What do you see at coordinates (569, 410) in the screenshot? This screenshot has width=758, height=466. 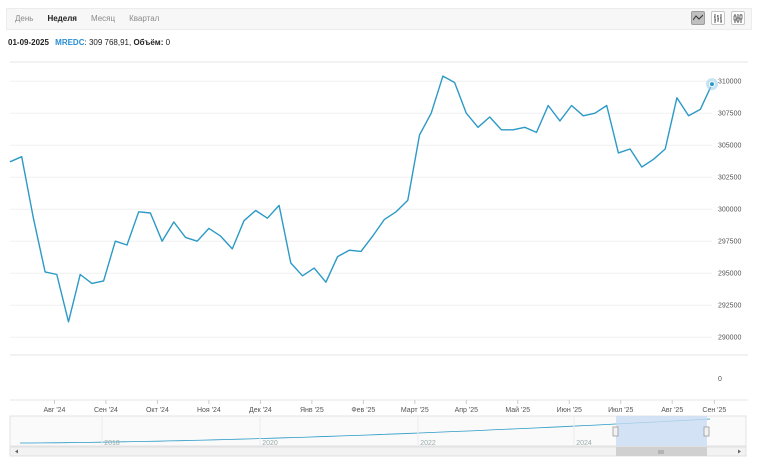 I see `x-tick-label: Июн '25` at bounding box center [569, 410].